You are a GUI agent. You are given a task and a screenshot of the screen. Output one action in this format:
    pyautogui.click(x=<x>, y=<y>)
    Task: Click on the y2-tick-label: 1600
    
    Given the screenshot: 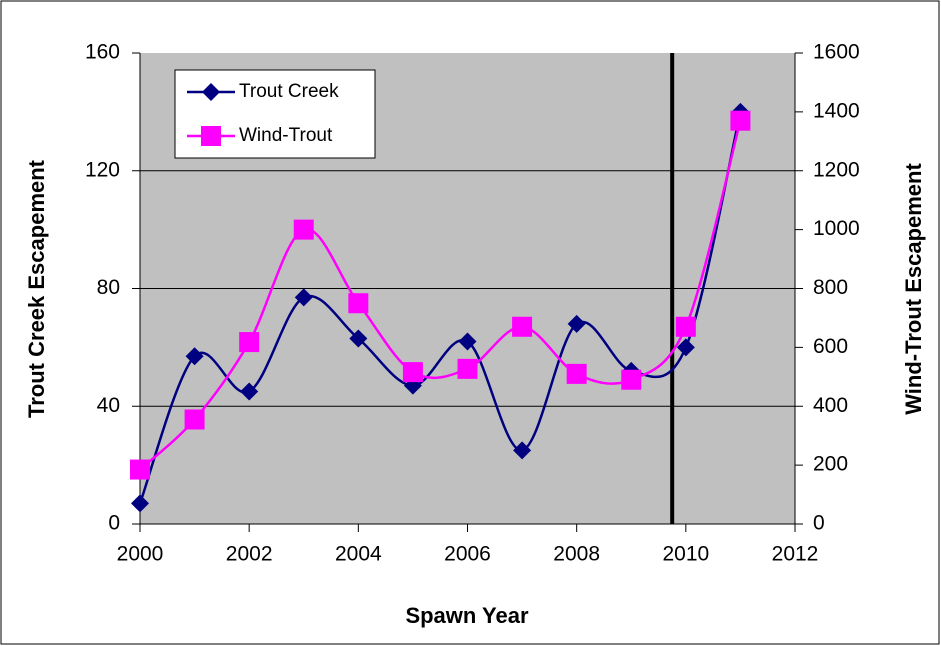 What is the action you would take?
    pyautogui.click(x=836, y=52)
    